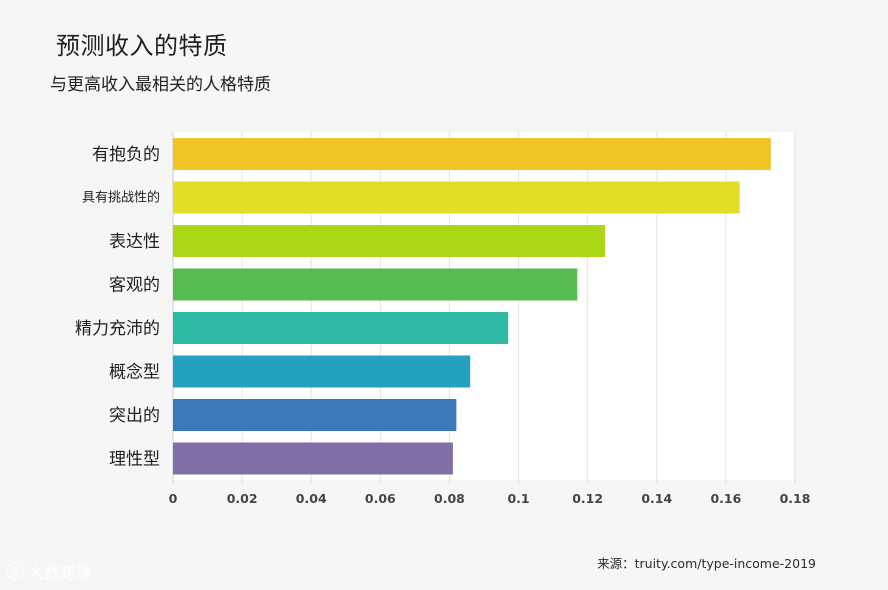  Describe the element at coordinates (518, 498) in the screenshot. I see `x-tick-label-5: 0.1` at that location.